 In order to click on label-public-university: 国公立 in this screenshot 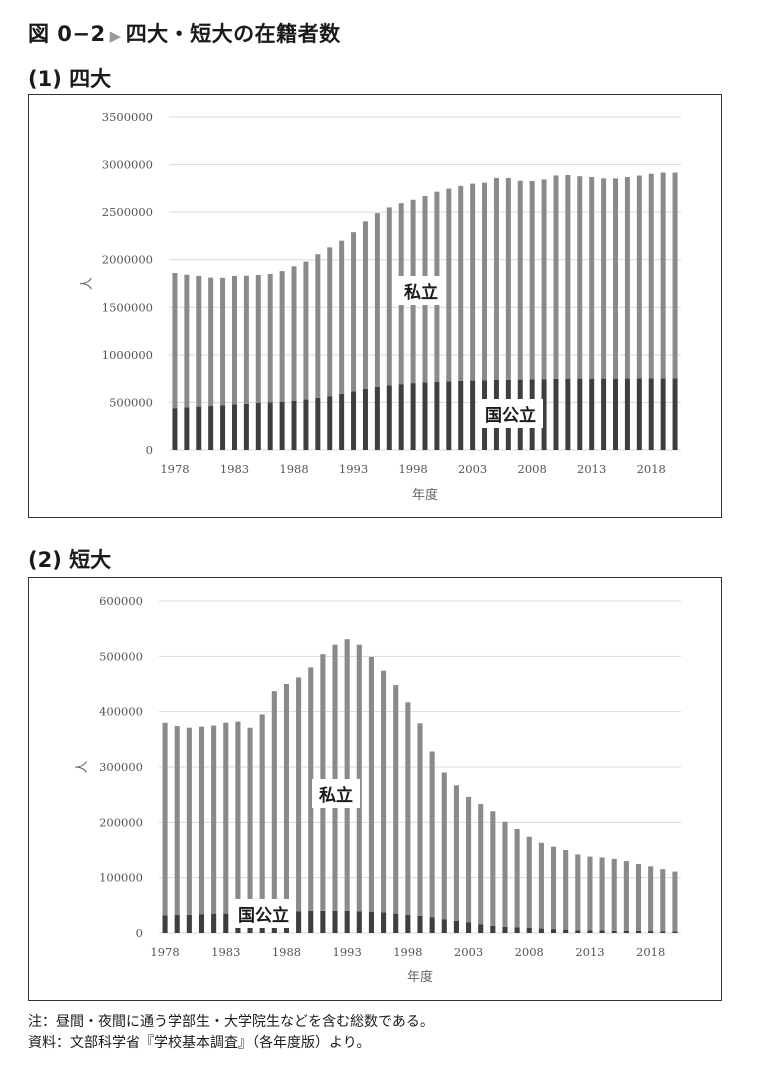, I will do `click(510, 413)`.